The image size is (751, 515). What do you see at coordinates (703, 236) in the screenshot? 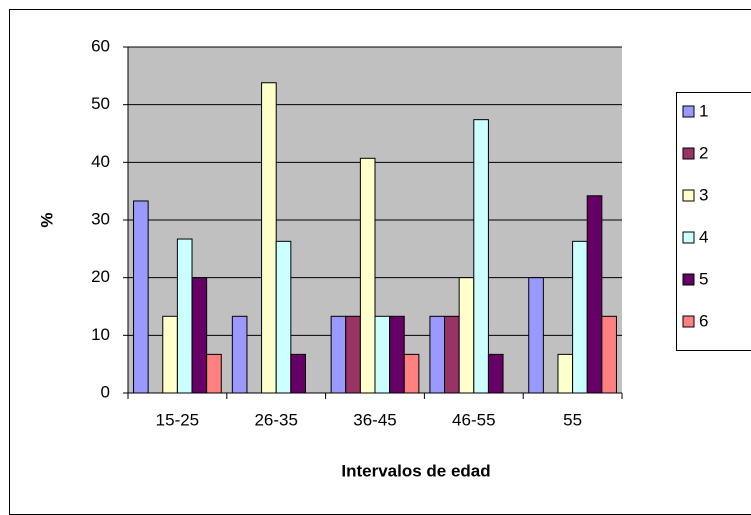
I see `legend-label: 4` at bounding box center [703, 236].